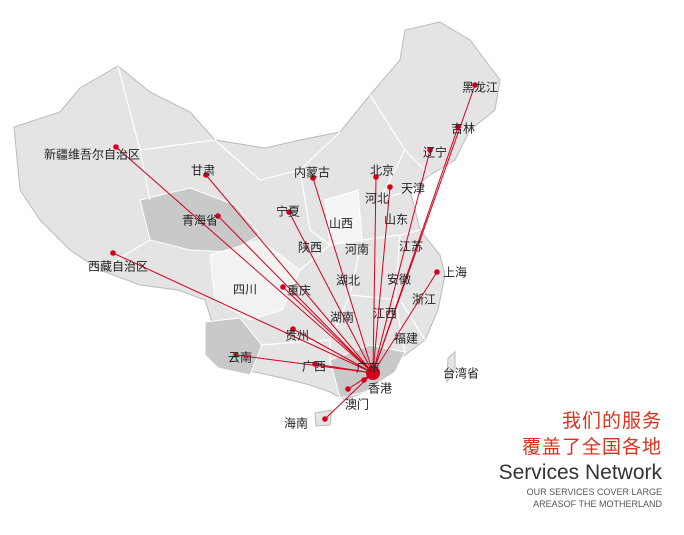  Describe the element at coordinates (451, 367) in the screenshot. I see `taiwan-island` at that location.